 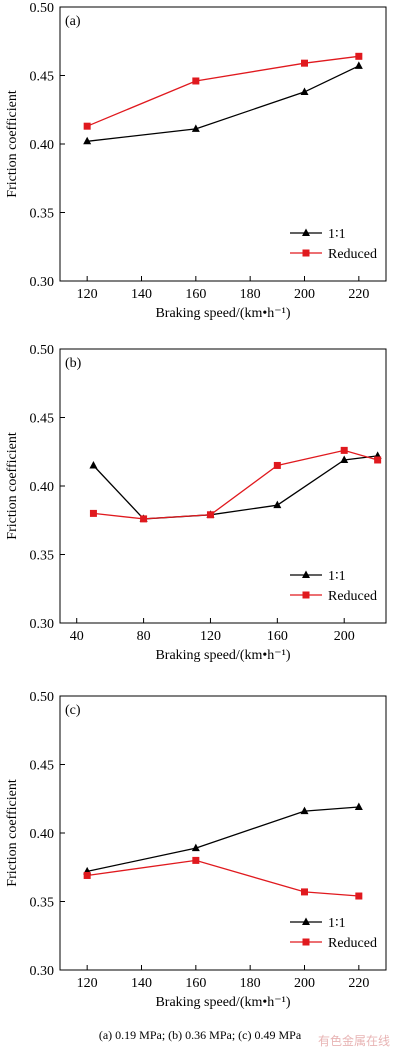 What do you see at coordinates (200, 1035) in the screenshot?
I see `figure-caption: (a) 0.19 MPa; (b) 0.36 MPa; (c) 0.49 MPa` at bounding box center [200, 1035].